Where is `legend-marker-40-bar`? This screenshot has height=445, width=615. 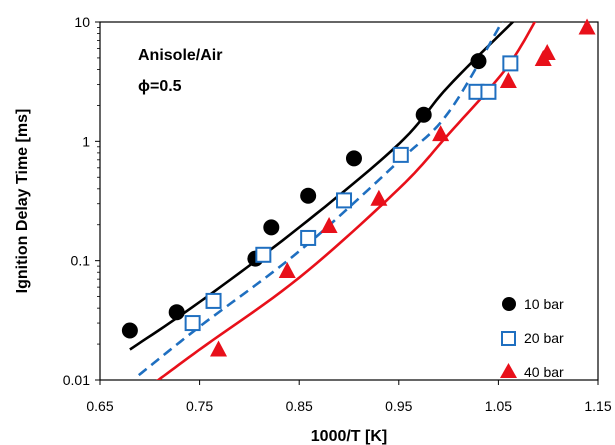
legend-marker-40-bar is located at coordinates (508, 370).